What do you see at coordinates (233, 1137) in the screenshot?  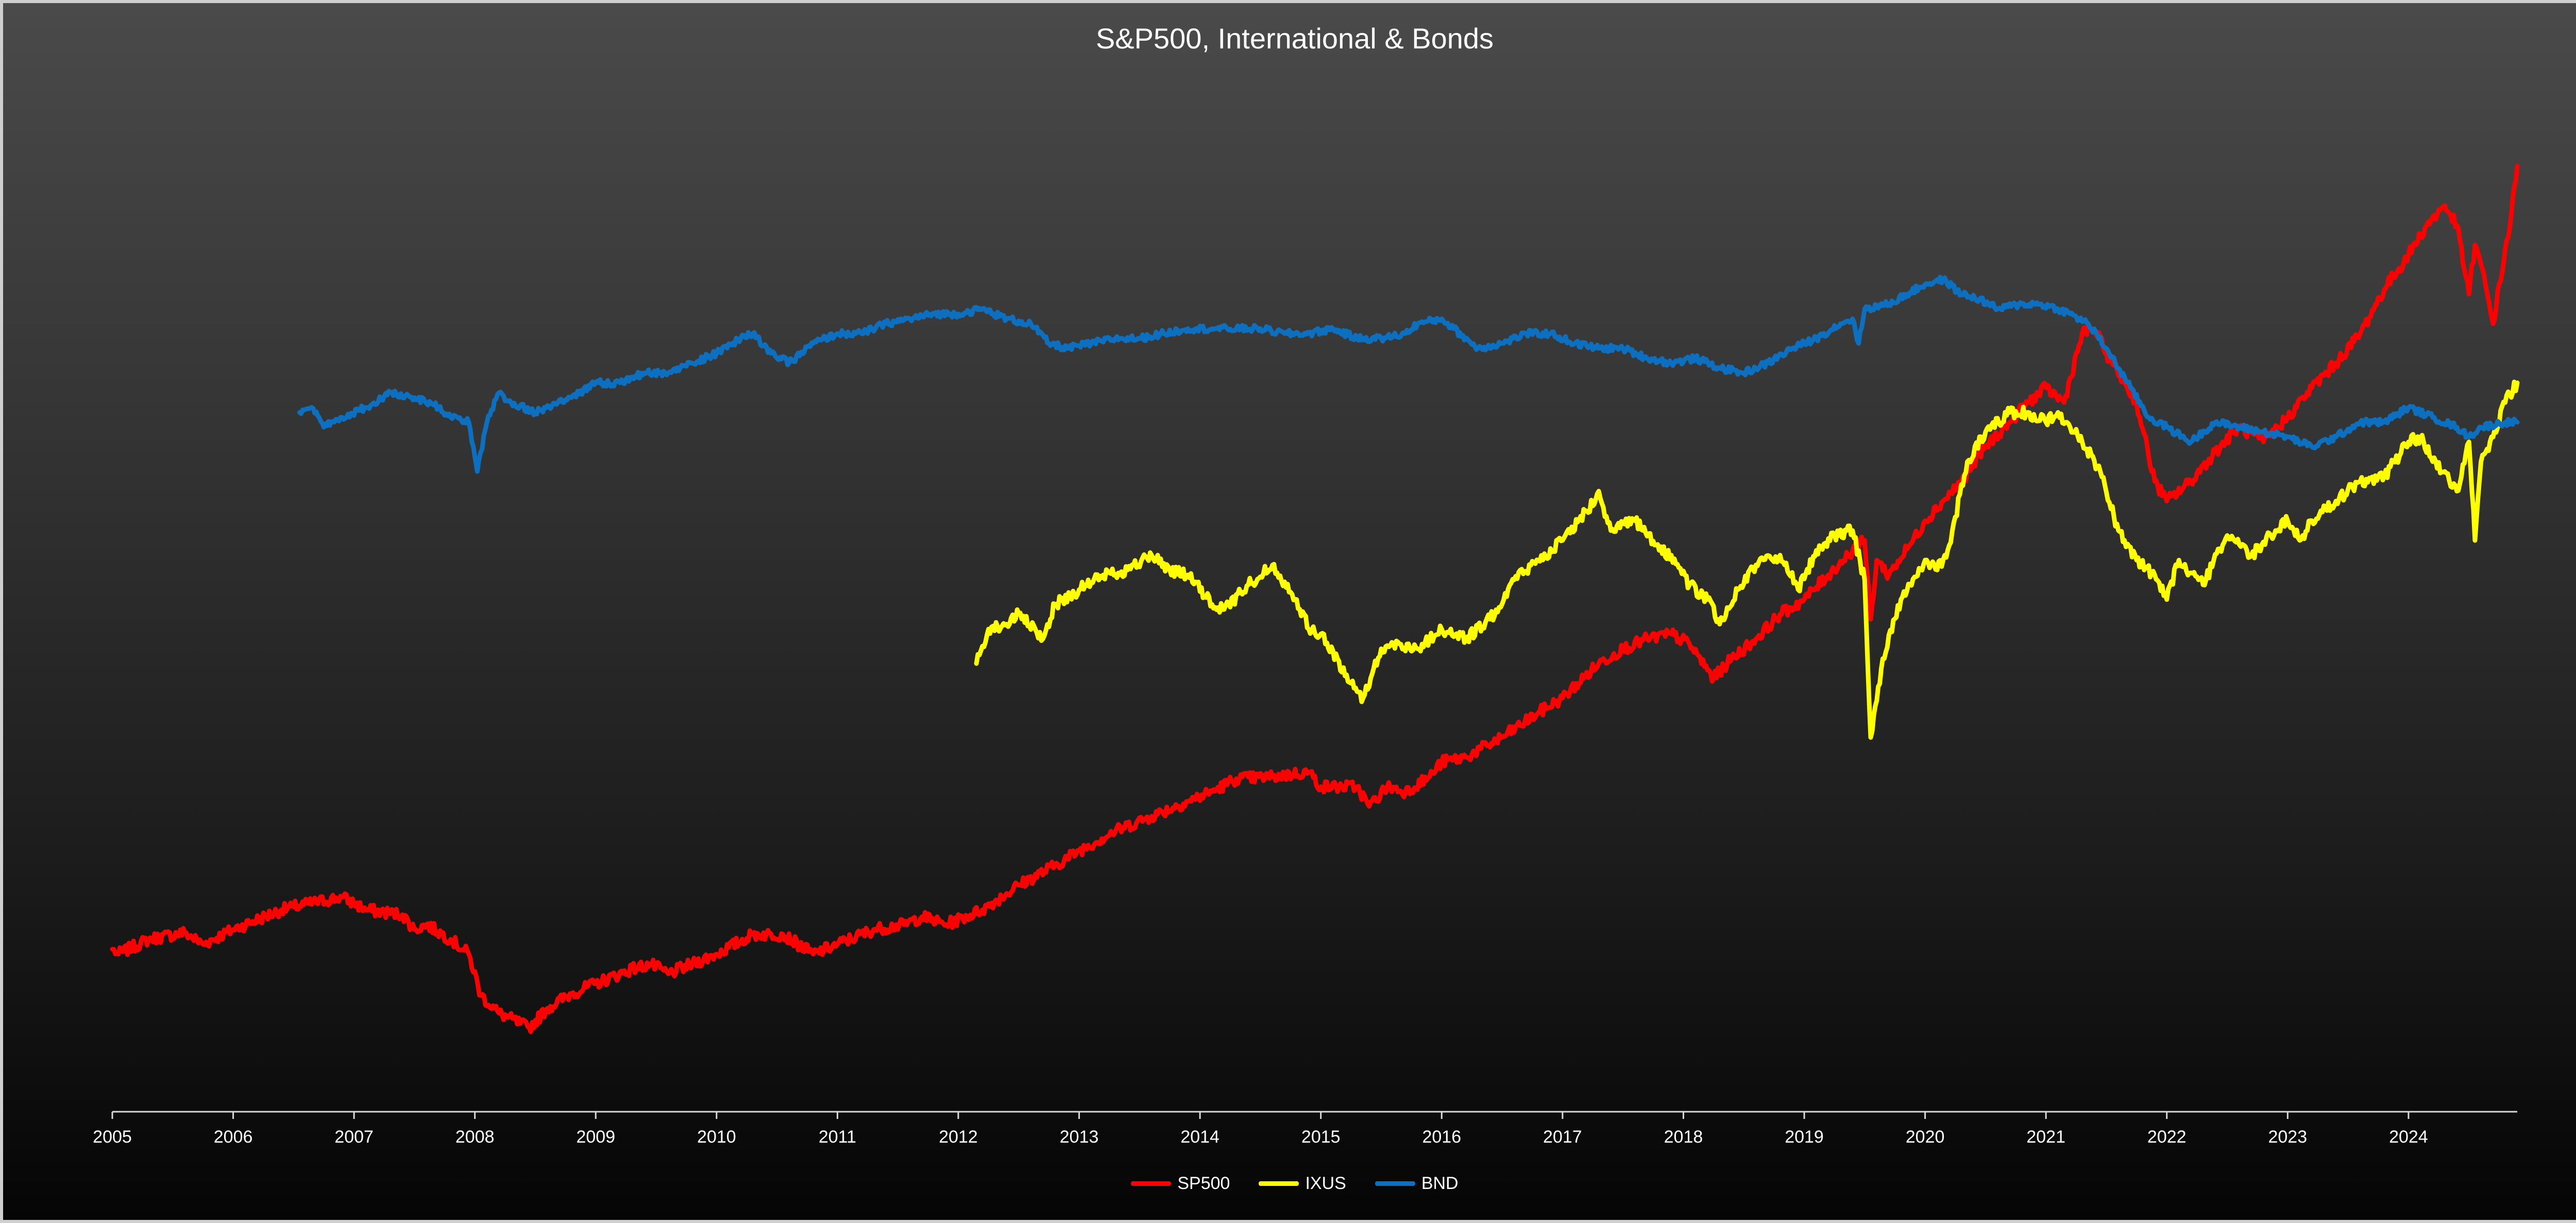 I see `x-tick-label: 2006` at bounding box center [233, 1137].